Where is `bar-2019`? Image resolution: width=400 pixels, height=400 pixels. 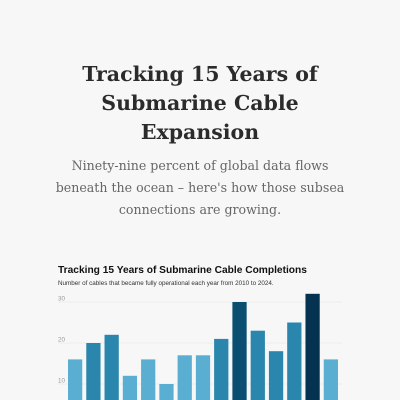 bar-2019 is located at coordinates (239, 351).